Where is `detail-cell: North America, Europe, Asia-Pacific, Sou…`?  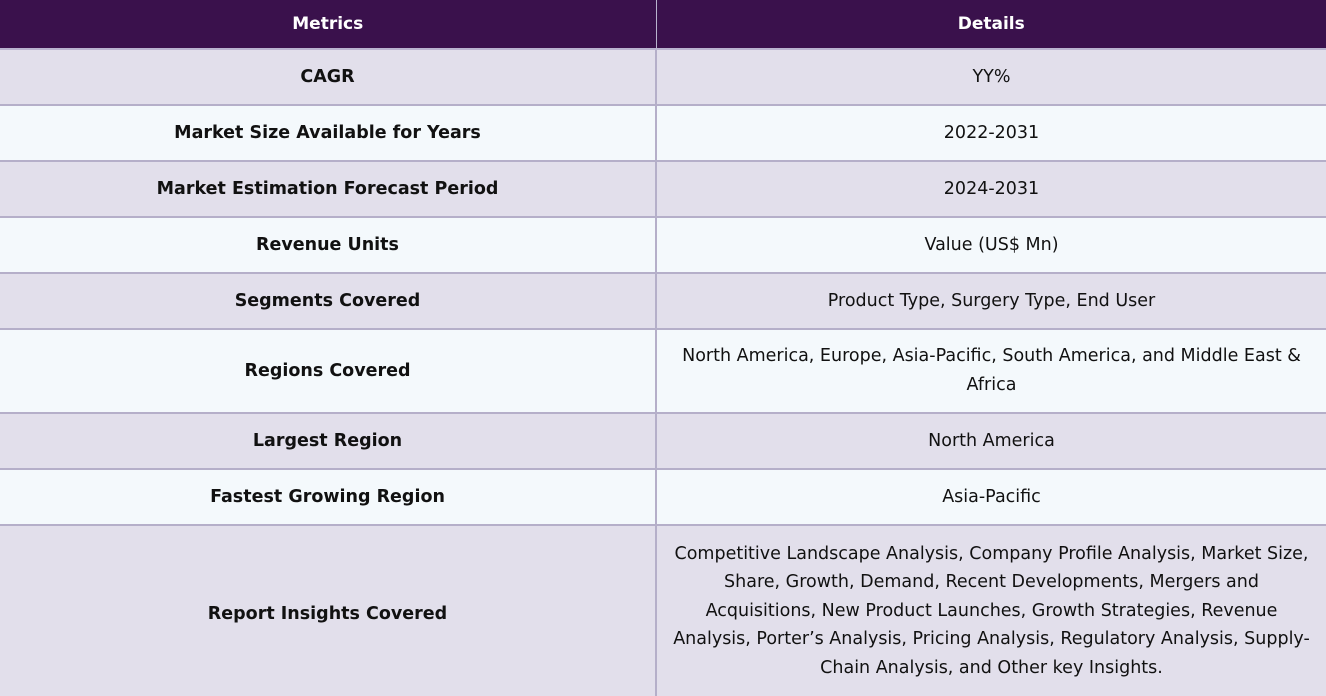
detail-cell: North America, Europe, Asia-Pacific, Sou… is located at coordinates (991, 371).